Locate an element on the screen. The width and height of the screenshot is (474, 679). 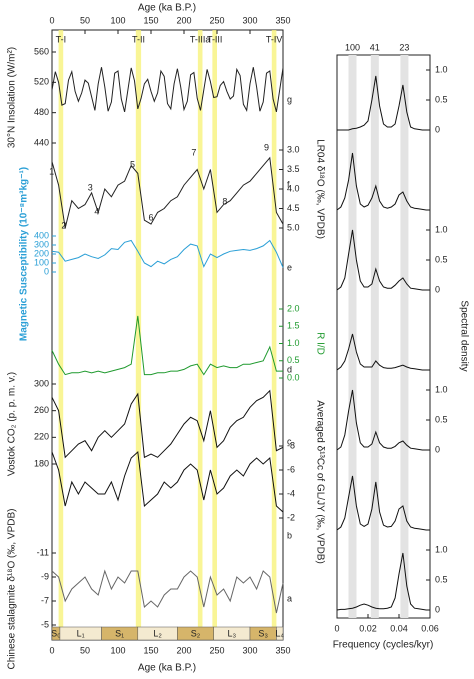
strat-label: L₃ is located at coordinates (232, 633).